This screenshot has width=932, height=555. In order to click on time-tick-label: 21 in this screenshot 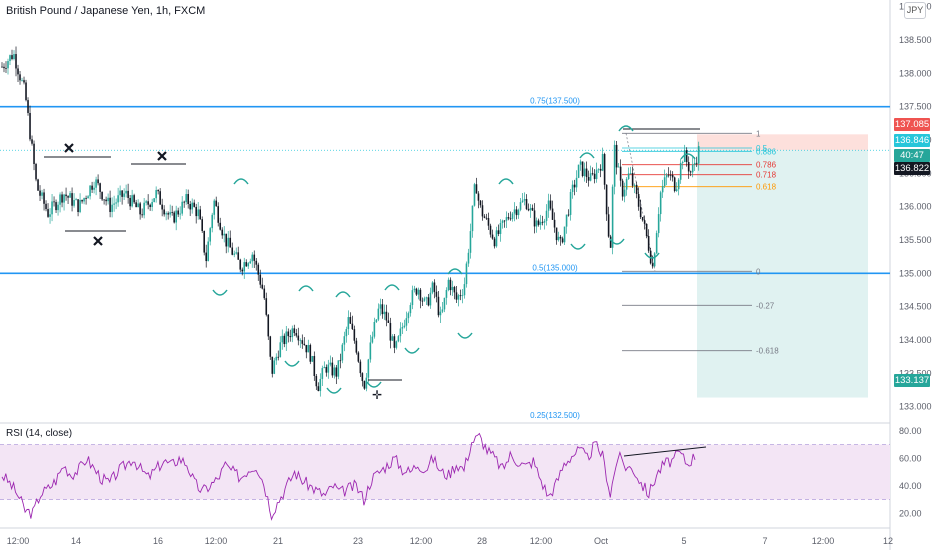, I will do `click(278, 541)`.